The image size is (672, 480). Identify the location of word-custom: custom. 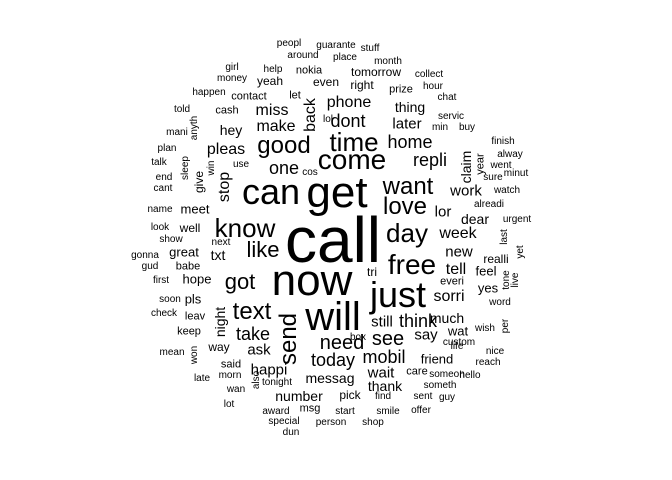
(459, 342).